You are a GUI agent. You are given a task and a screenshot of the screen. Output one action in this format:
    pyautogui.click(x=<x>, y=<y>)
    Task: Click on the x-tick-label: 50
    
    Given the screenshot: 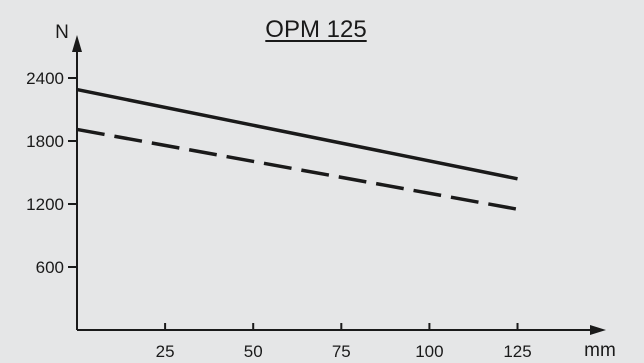 What is the action you would take?
    pyautogui.click(x=253, y=351)
    